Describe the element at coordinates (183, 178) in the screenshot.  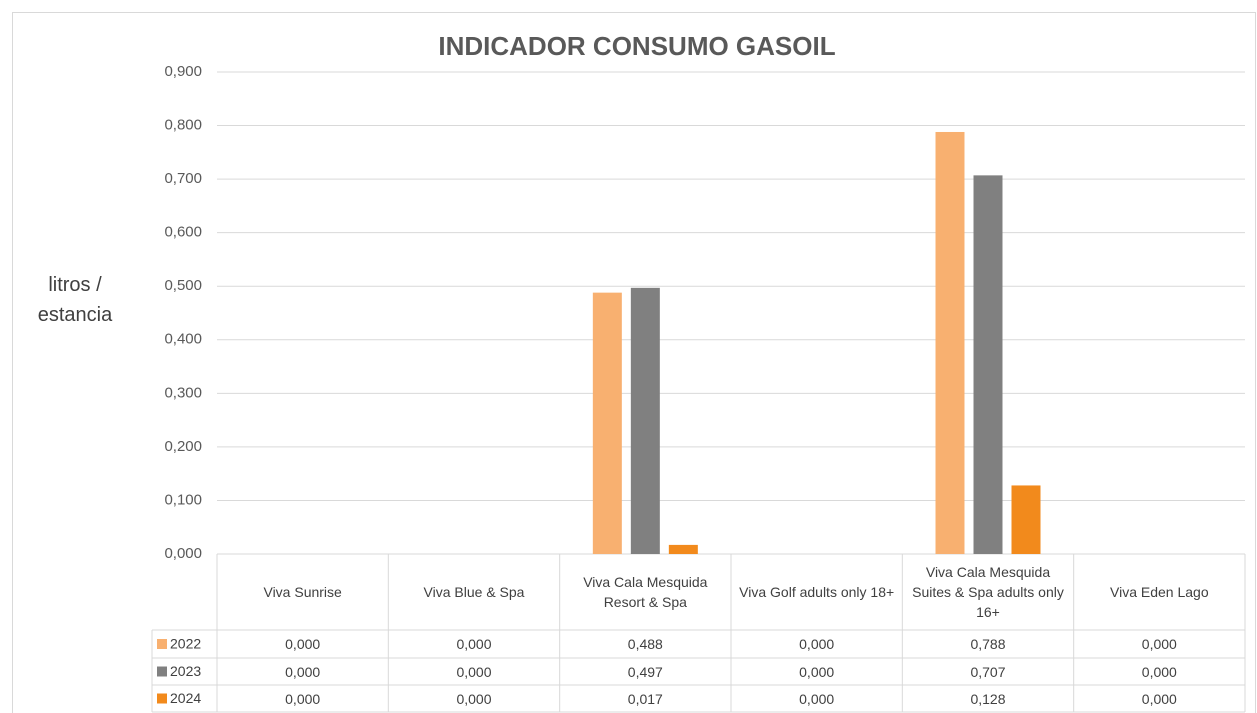
I see `y-tick-label: 0,700` at that location.